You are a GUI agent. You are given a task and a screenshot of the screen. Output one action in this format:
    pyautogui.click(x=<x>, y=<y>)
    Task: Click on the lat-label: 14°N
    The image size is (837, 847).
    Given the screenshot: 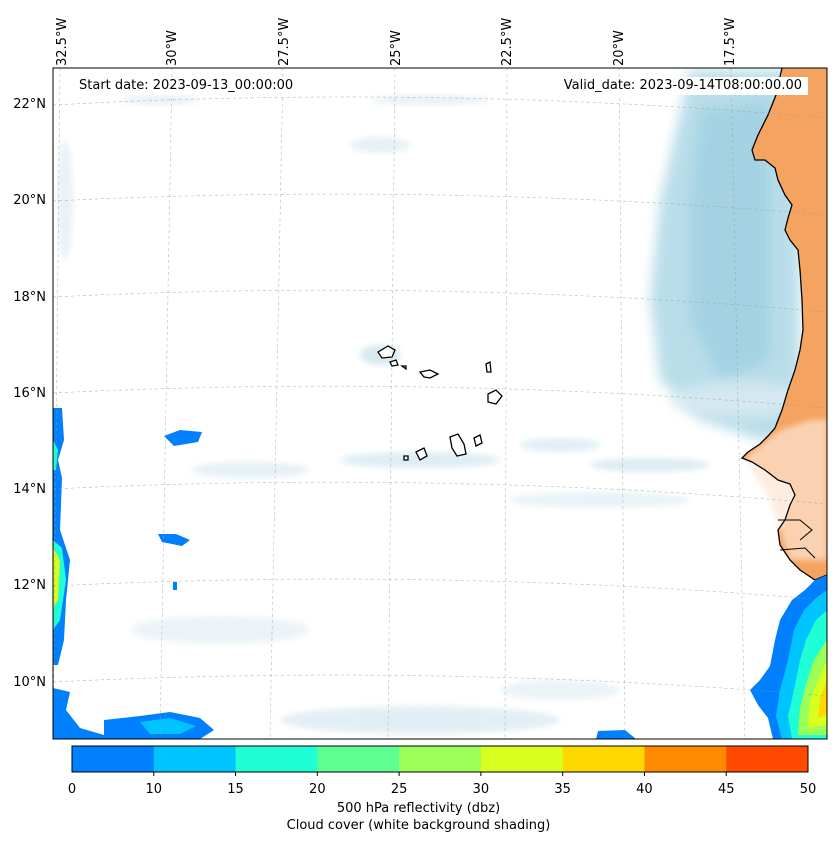 What is the action you would take?
    pyautogui.click(x=29, y=489)
    